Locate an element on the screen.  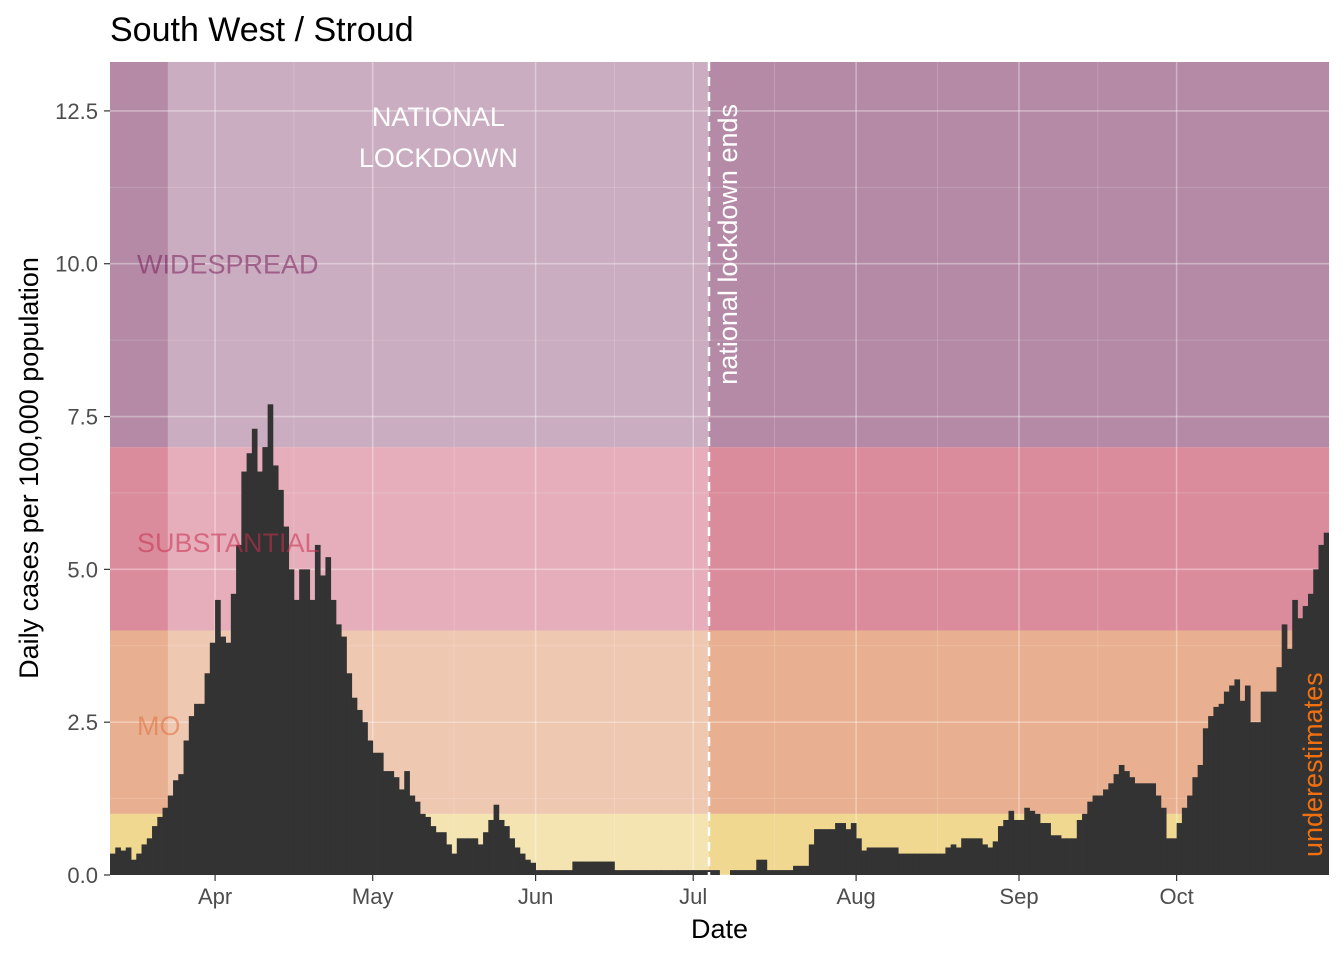
x-axis-label: Date is located at coordinates (719, 929).